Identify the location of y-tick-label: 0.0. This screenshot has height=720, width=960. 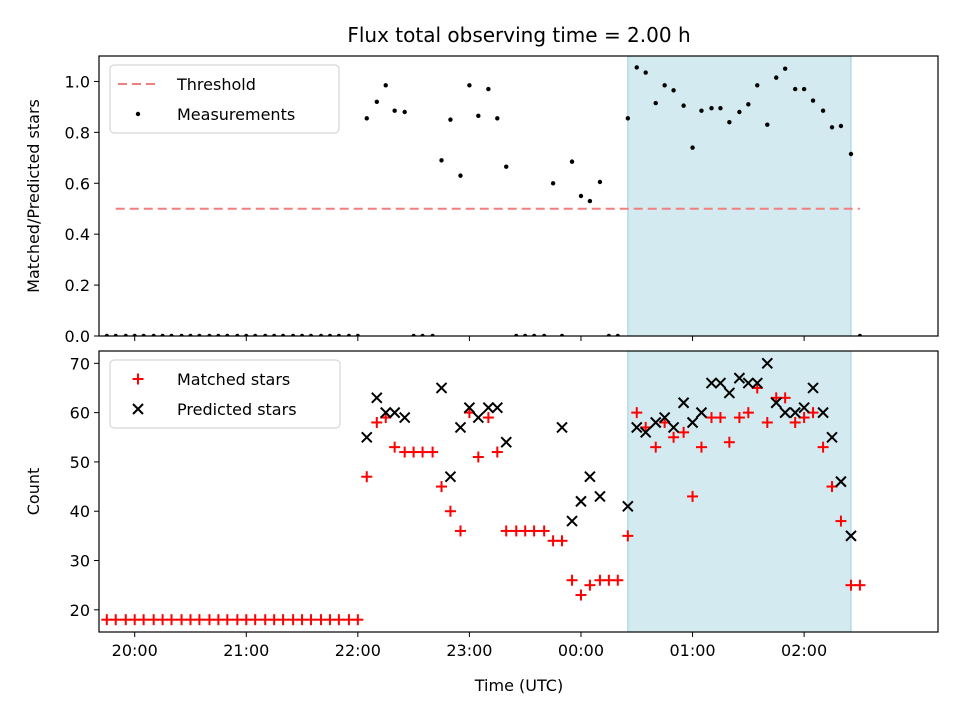
(77, 336).